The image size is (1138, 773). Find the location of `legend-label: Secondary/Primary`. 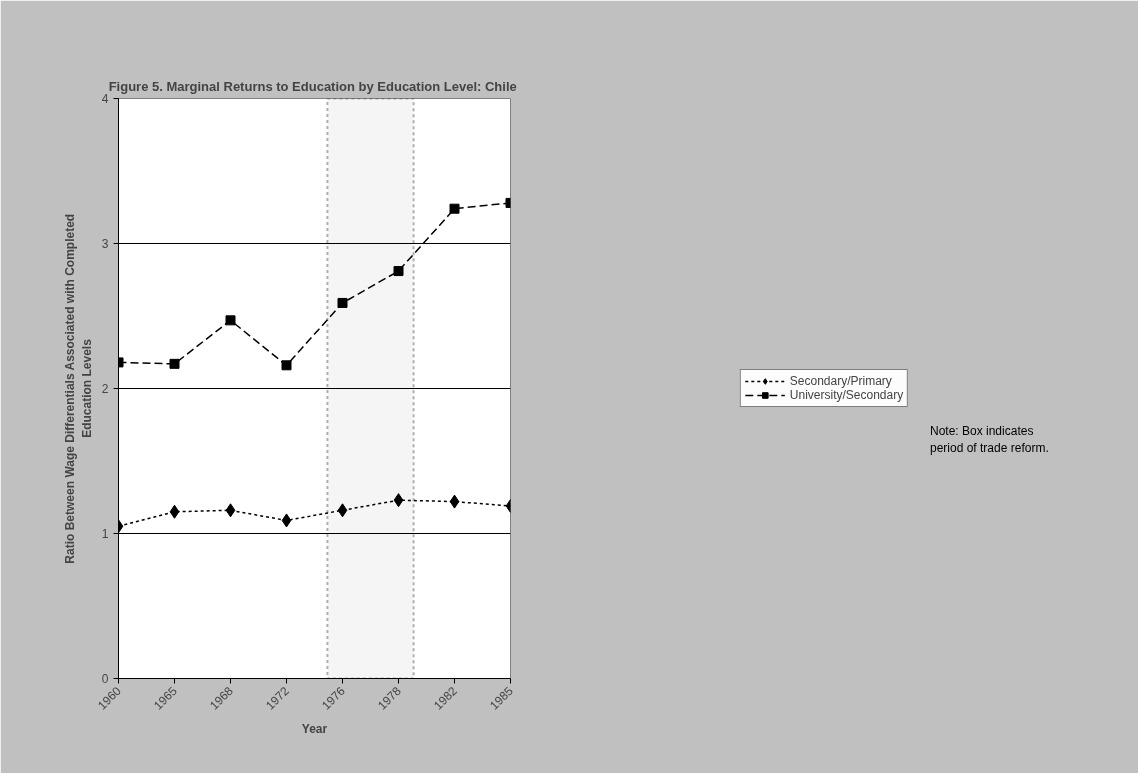

legend-label: Secondary/Primary is located at coordinates (840, 381).